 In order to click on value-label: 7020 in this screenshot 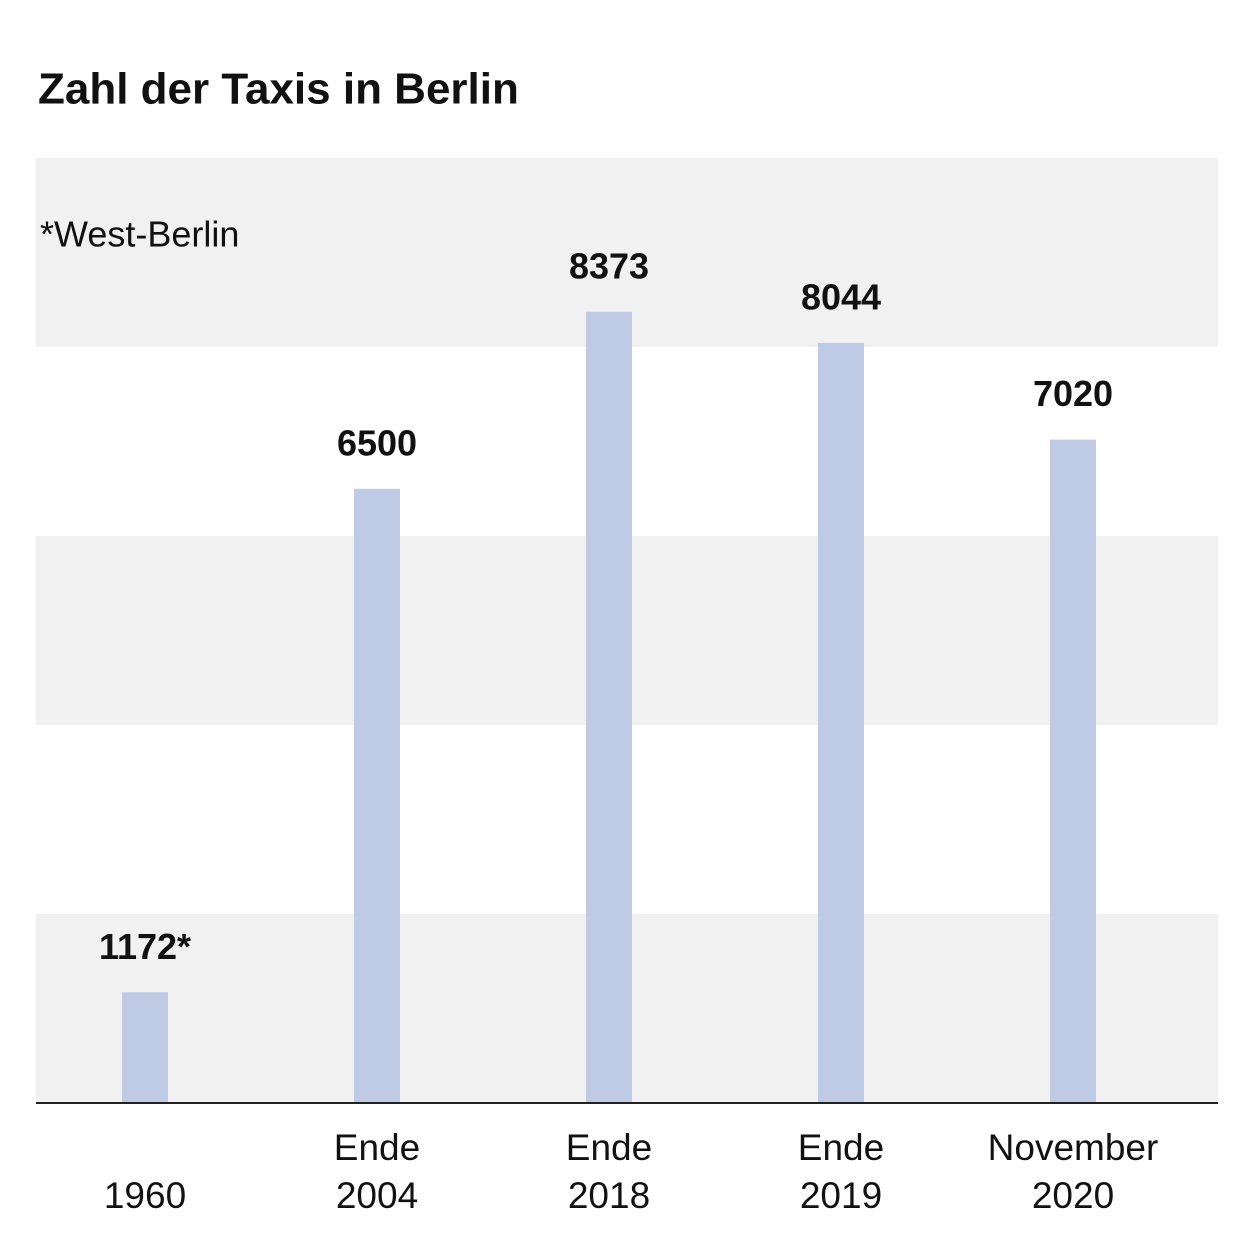, I will do `click(1073, 393)`.